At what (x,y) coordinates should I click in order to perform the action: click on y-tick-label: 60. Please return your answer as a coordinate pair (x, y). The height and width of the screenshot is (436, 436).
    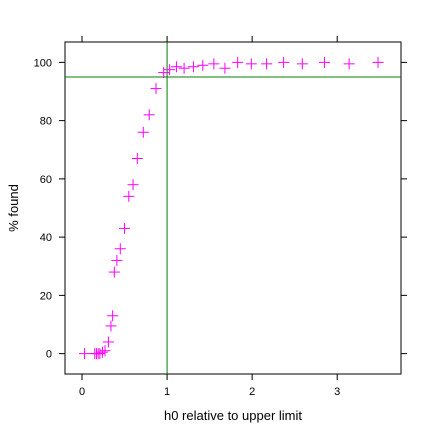
    Looking at the image, I should click on (46, 180).